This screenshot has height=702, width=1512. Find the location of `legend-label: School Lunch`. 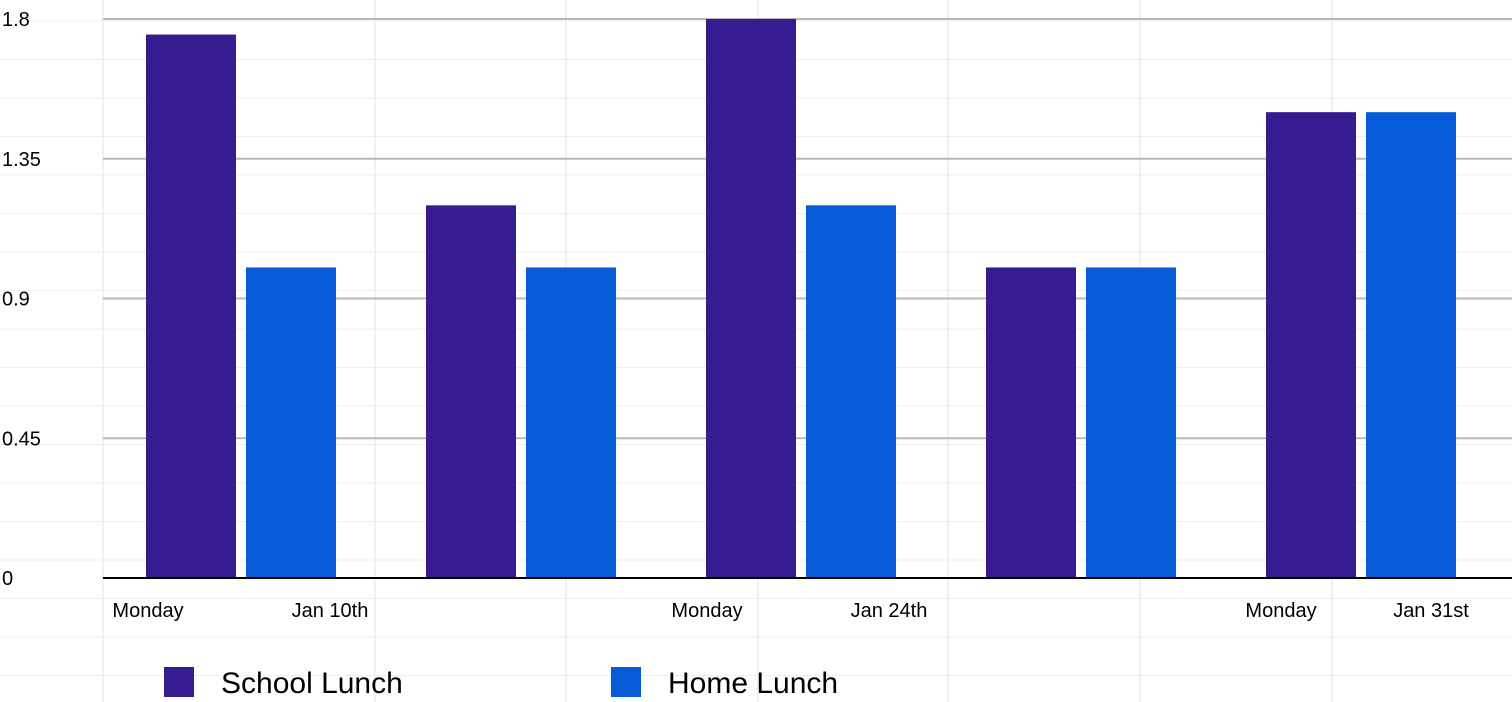

legend-label: School Lunch is located at coordinates (312, 683).